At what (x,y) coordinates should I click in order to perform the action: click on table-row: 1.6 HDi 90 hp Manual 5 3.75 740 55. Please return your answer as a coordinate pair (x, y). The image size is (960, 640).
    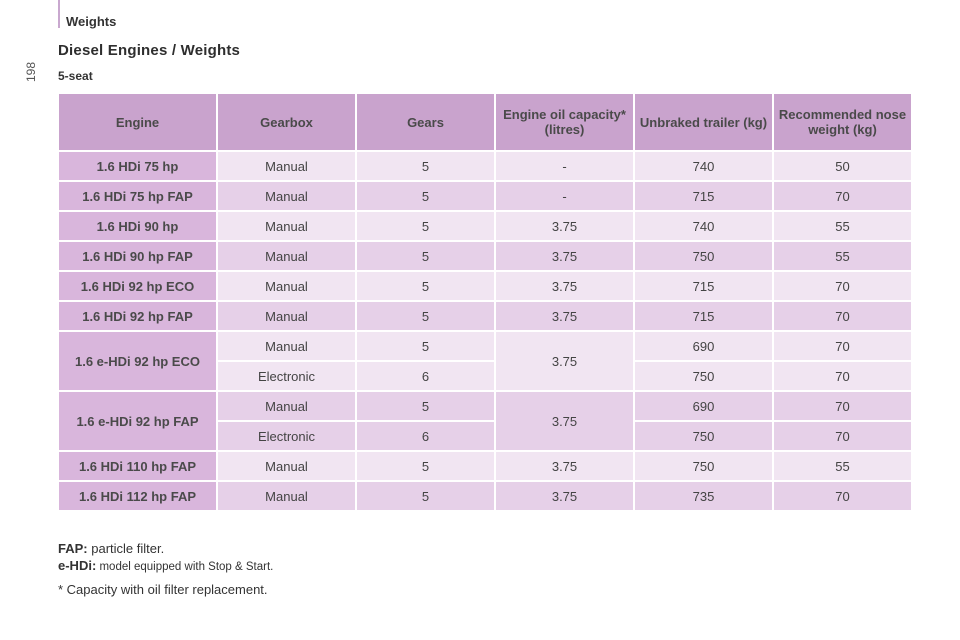
    Looking at the image, I should click on (485, 226).